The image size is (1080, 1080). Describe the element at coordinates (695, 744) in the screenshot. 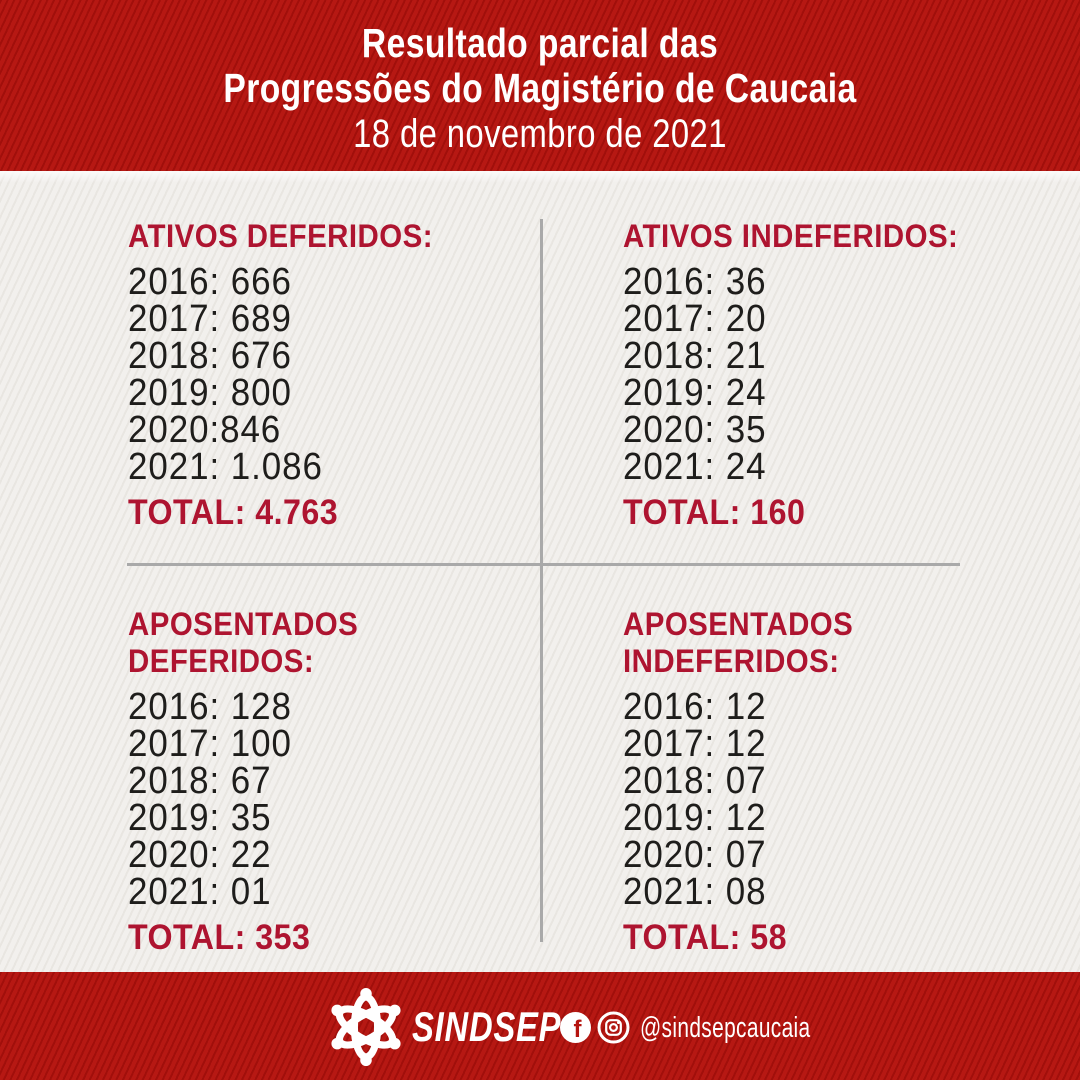

I see `year-row: 2017: 12` at that location.